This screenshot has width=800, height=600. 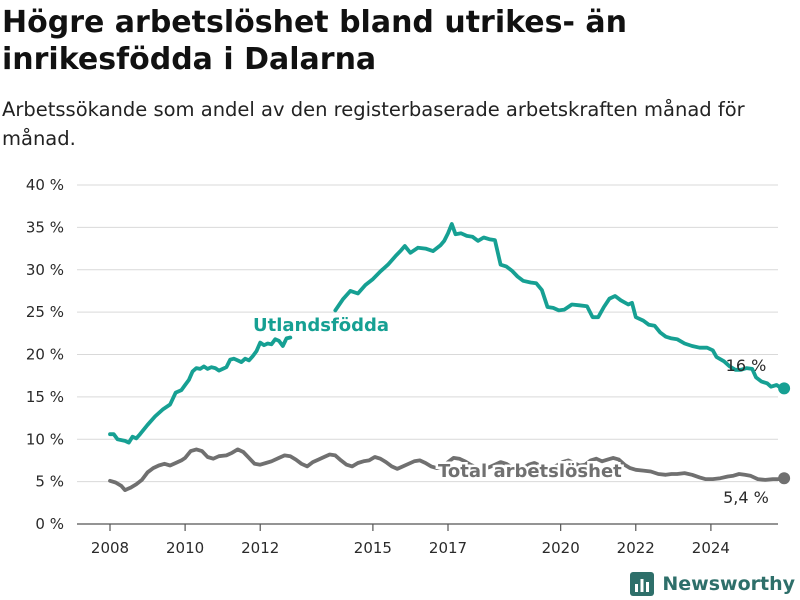 What do you see at coordinates (45, 397) in the screenshot?
I see `y-tick-label: 15 %` at bounding box center [45, 397].